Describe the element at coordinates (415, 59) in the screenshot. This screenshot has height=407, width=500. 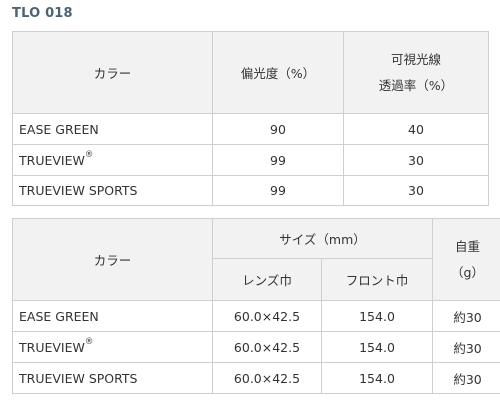
I see `header-transmittance-line1: 可視光線` at that location.